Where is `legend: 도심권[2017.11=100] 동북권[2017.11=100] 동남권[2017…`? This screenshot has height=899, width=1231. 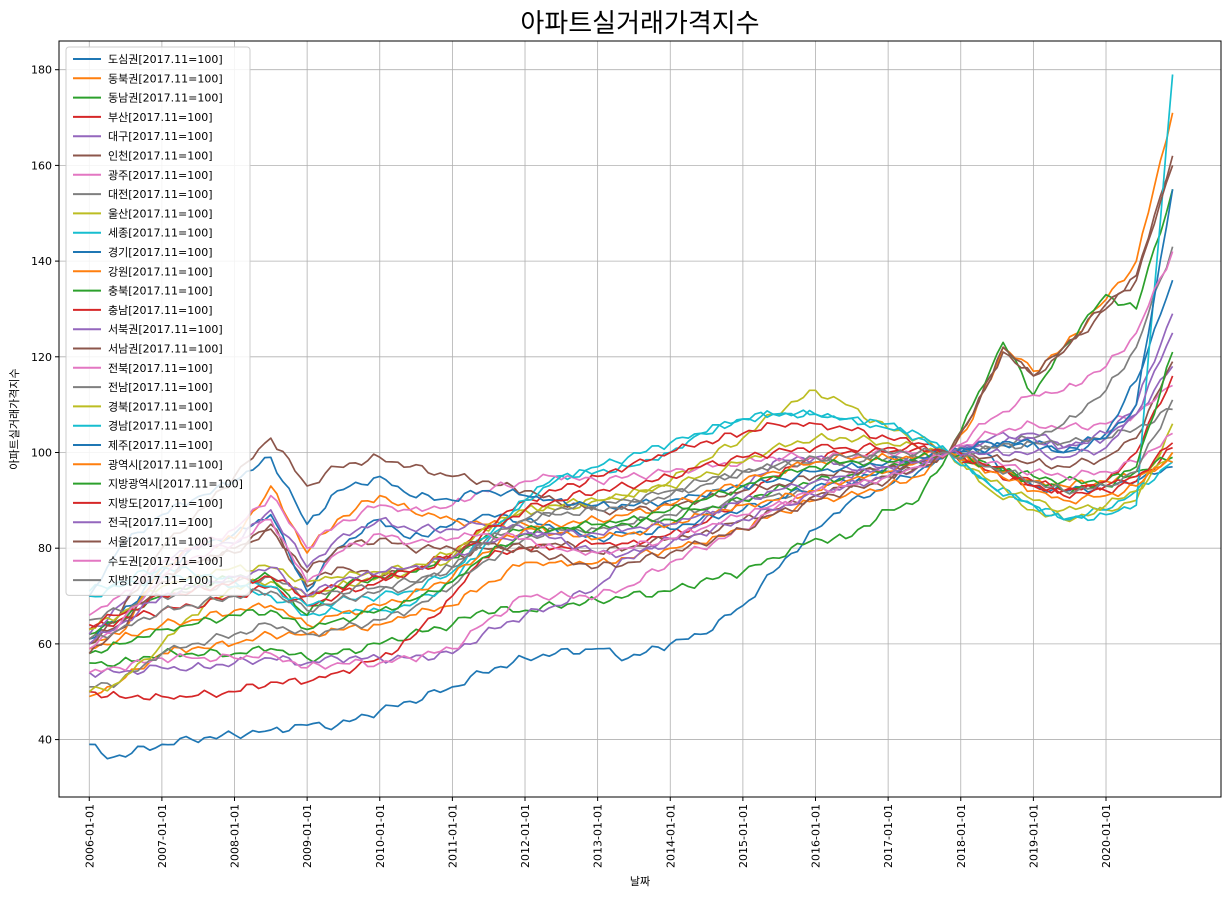 legend: 도심권[2017.11=100] 동북권[2017.11=100] 동남권[2017… is located at coordinates (158, 321).